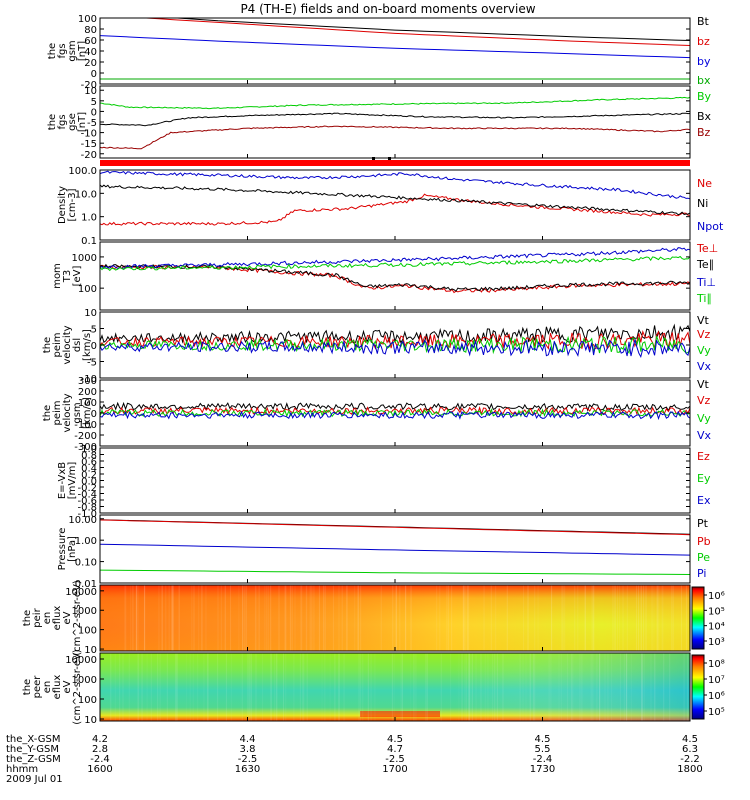 The image size is (750, 800). I want to click on y-axis-label: thefgsgsm[nT], so click(67, 50).